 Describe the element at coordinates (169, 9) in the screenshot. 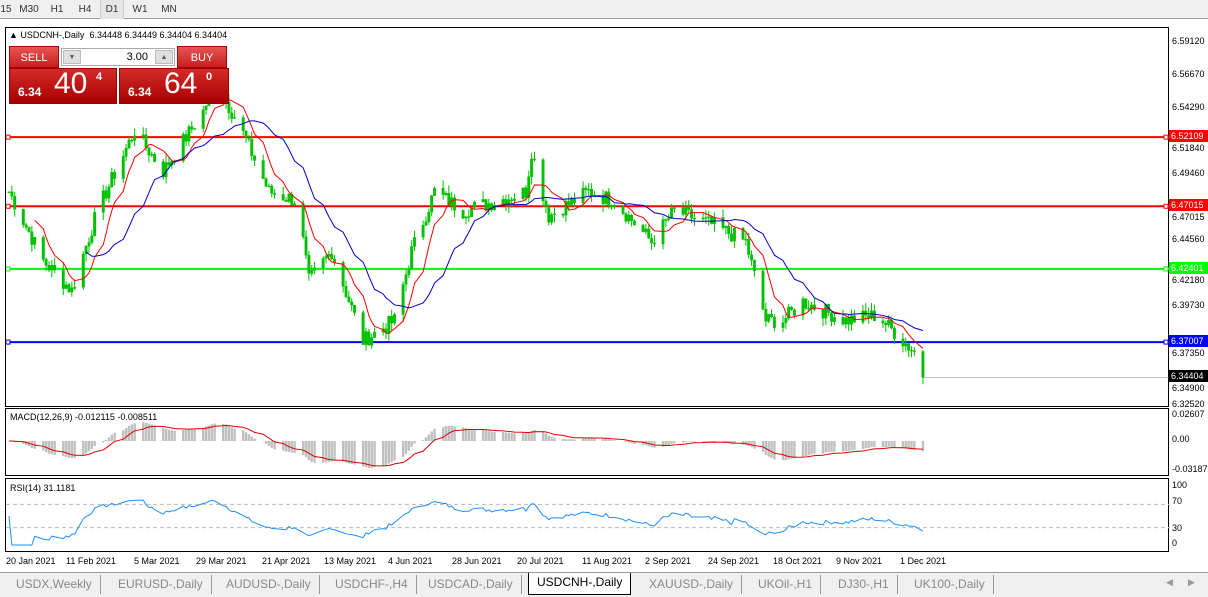

I see `timeframe-mn: MN` at that location.